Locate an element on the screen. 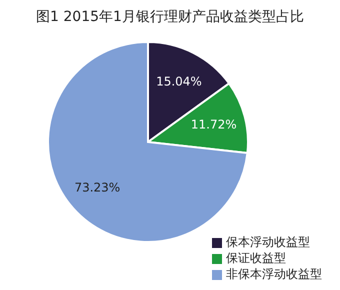 Image resolution: width=340 pixels, height=290 pixels. legend-label: 保本浮动收益型 is located at coordinates (268, 242).